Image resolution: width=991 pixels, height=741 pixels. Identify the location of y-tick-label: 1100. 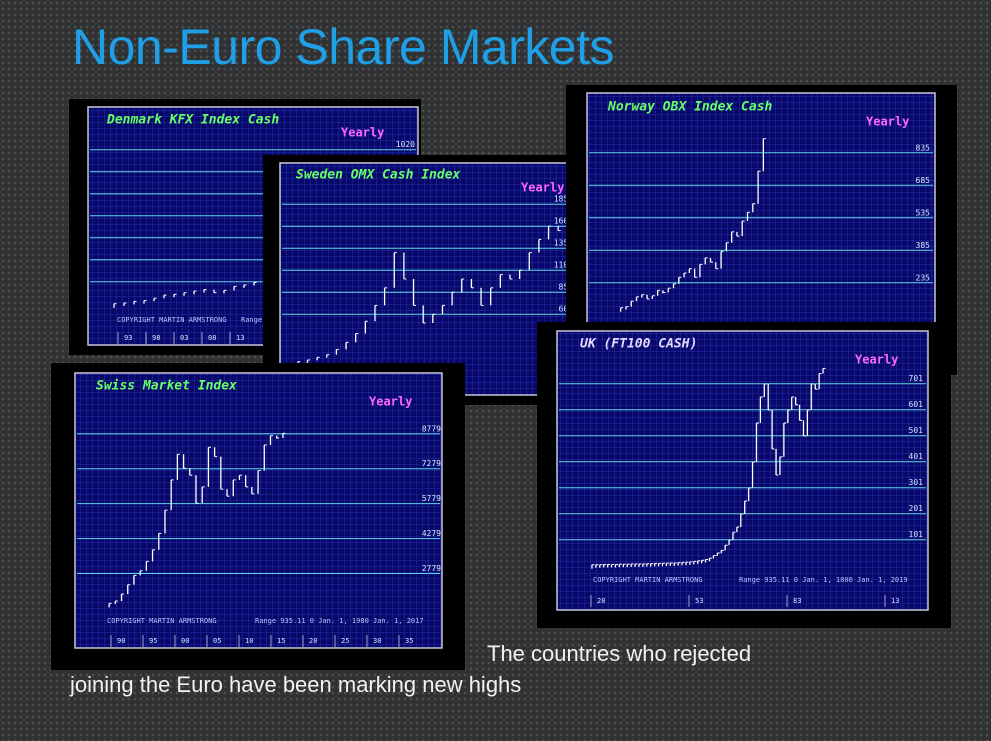
(563, 265).